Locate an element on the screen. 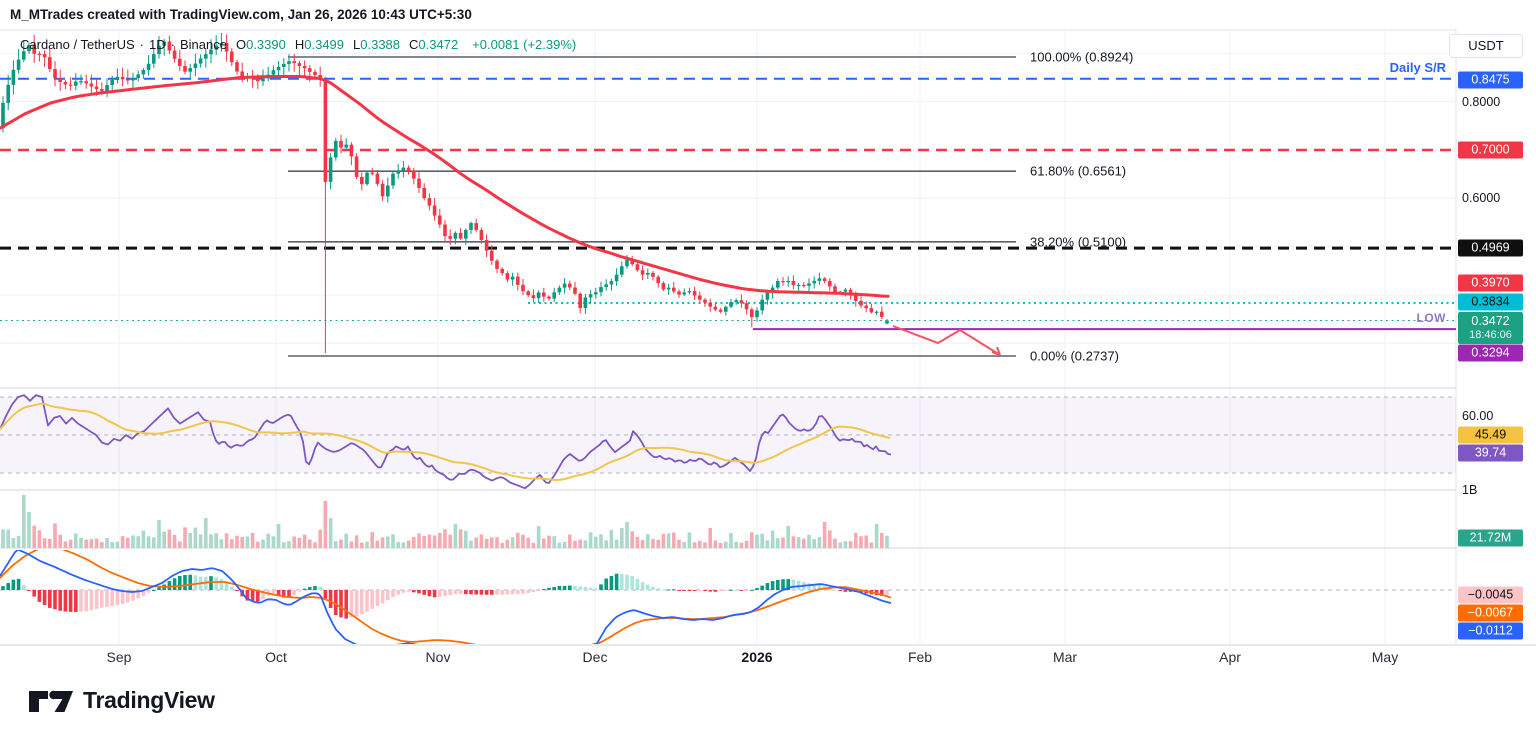 The height and width of the screenshot is (734, 1536). axis-badge-0.4969: 0.4969 is located at coordinates (1490, 248).